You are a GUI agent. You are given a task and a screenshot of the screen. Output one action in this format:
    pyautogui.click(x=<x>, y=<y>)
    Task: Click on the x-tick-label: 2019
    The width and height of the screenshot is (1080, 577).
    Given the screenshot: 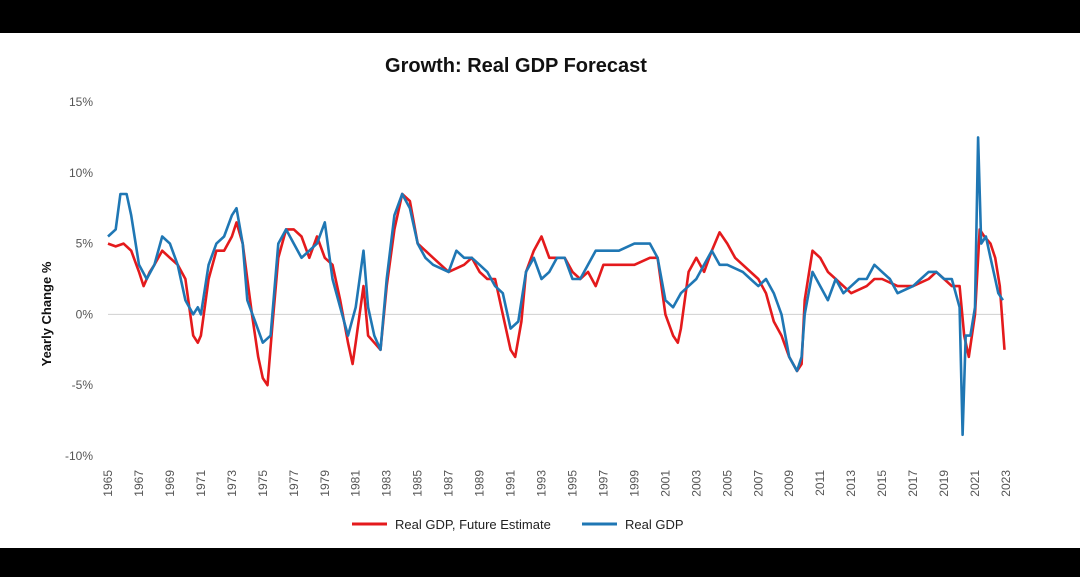 What is the action you would take?
    pyautogui.click(x=944, y=483)
    